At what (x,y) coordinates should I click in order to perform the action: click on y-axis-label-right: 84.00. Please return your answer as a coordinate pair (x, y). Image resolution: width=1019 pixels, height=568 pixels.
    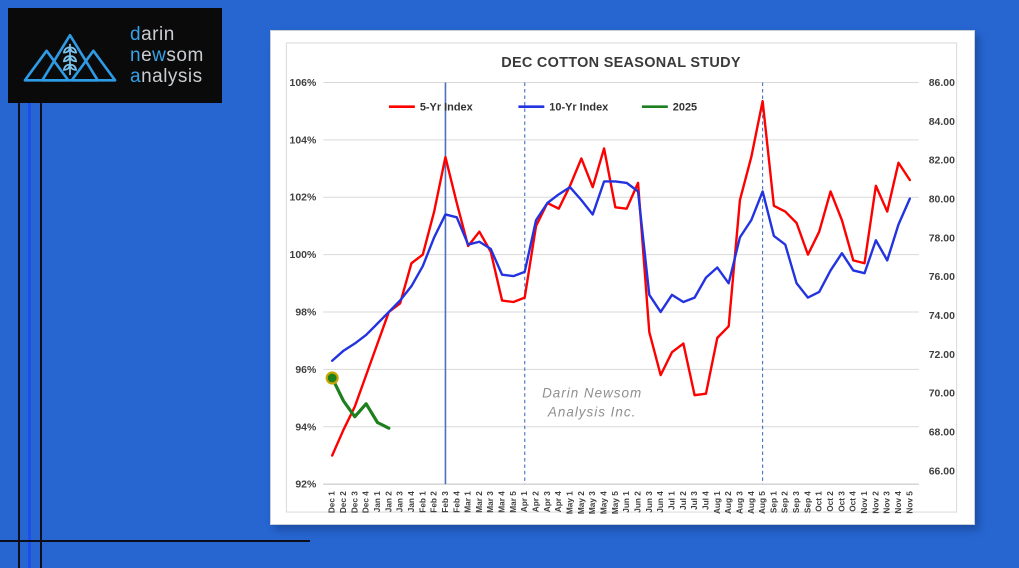
    Looking at the image, I should click on (942, 122).